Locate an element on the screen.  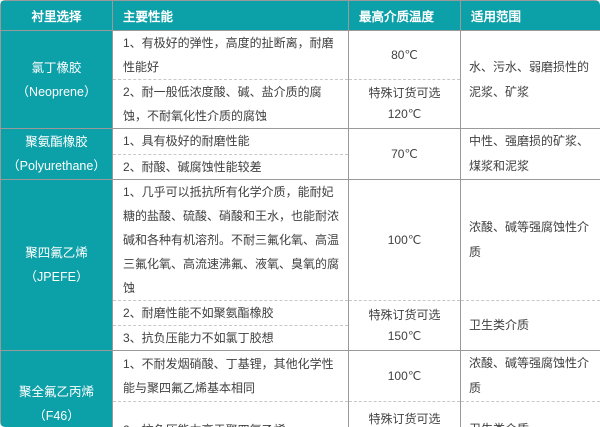
material-name: 聚氨酯橡胶 is located at coordinates (56, 142).